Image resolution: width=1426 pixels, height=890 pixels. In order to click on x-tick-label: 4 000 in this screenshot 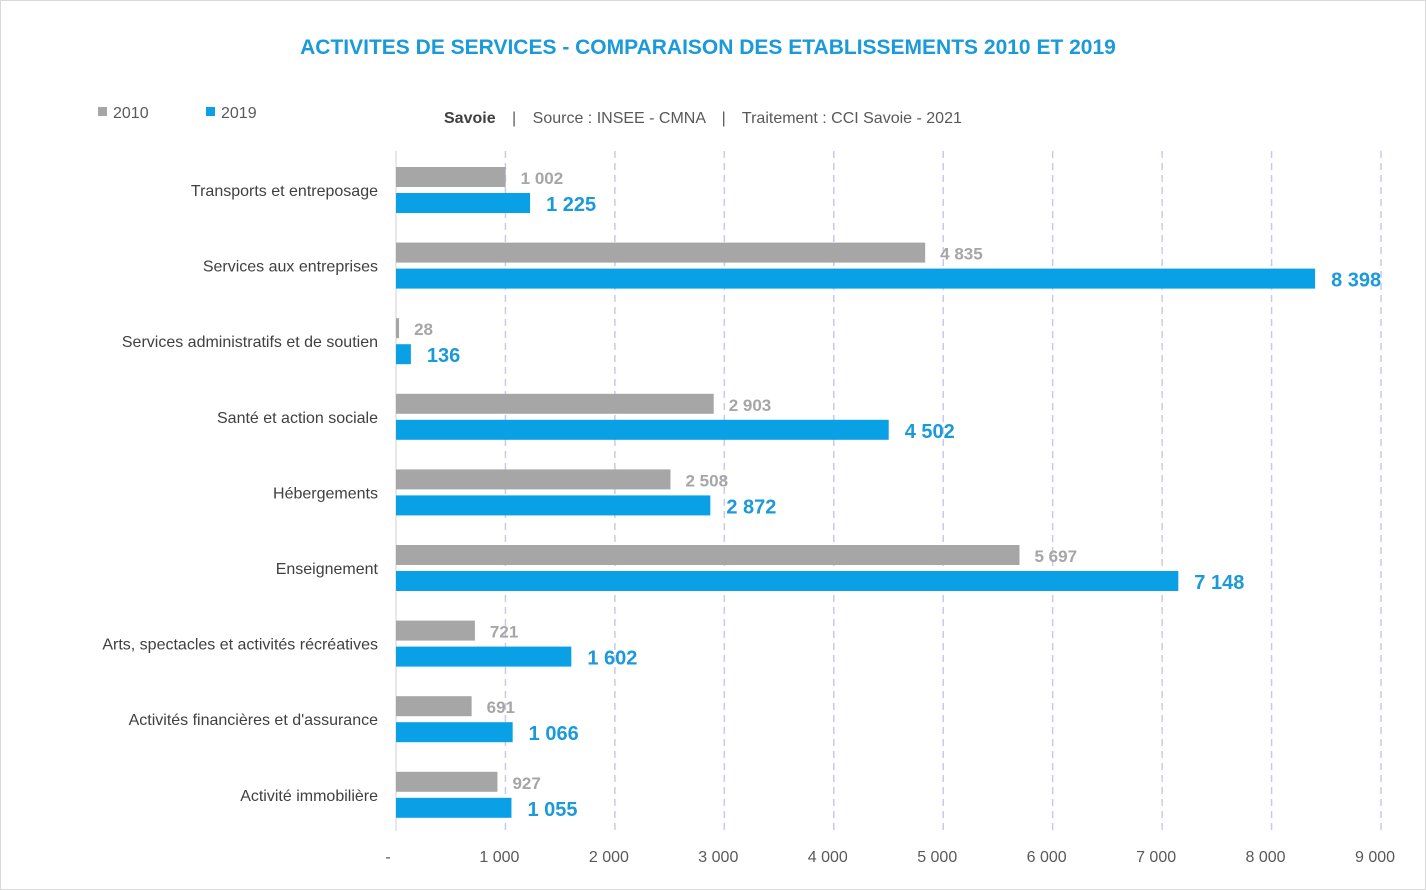, I will do `click(828, 857)`.